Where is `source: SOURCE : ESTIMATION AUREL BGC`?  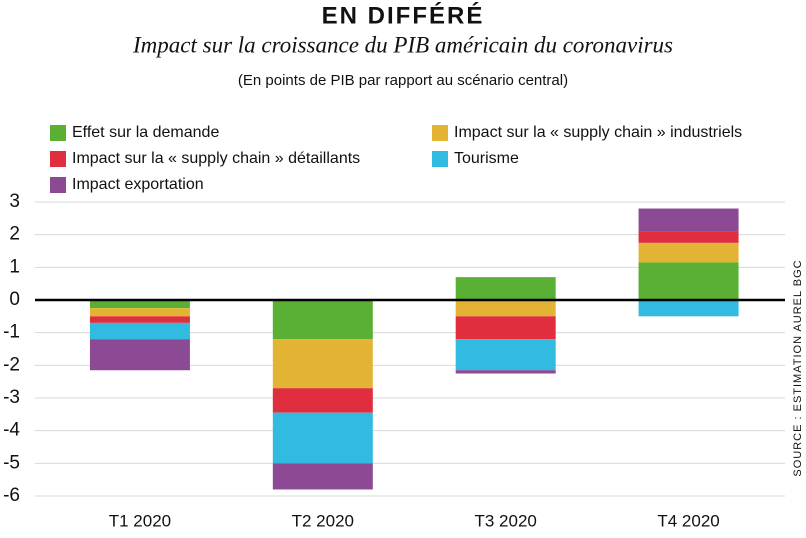
source: SOURCE : ESTIMATION AUREL BGC is located at coordinates (798, 367).